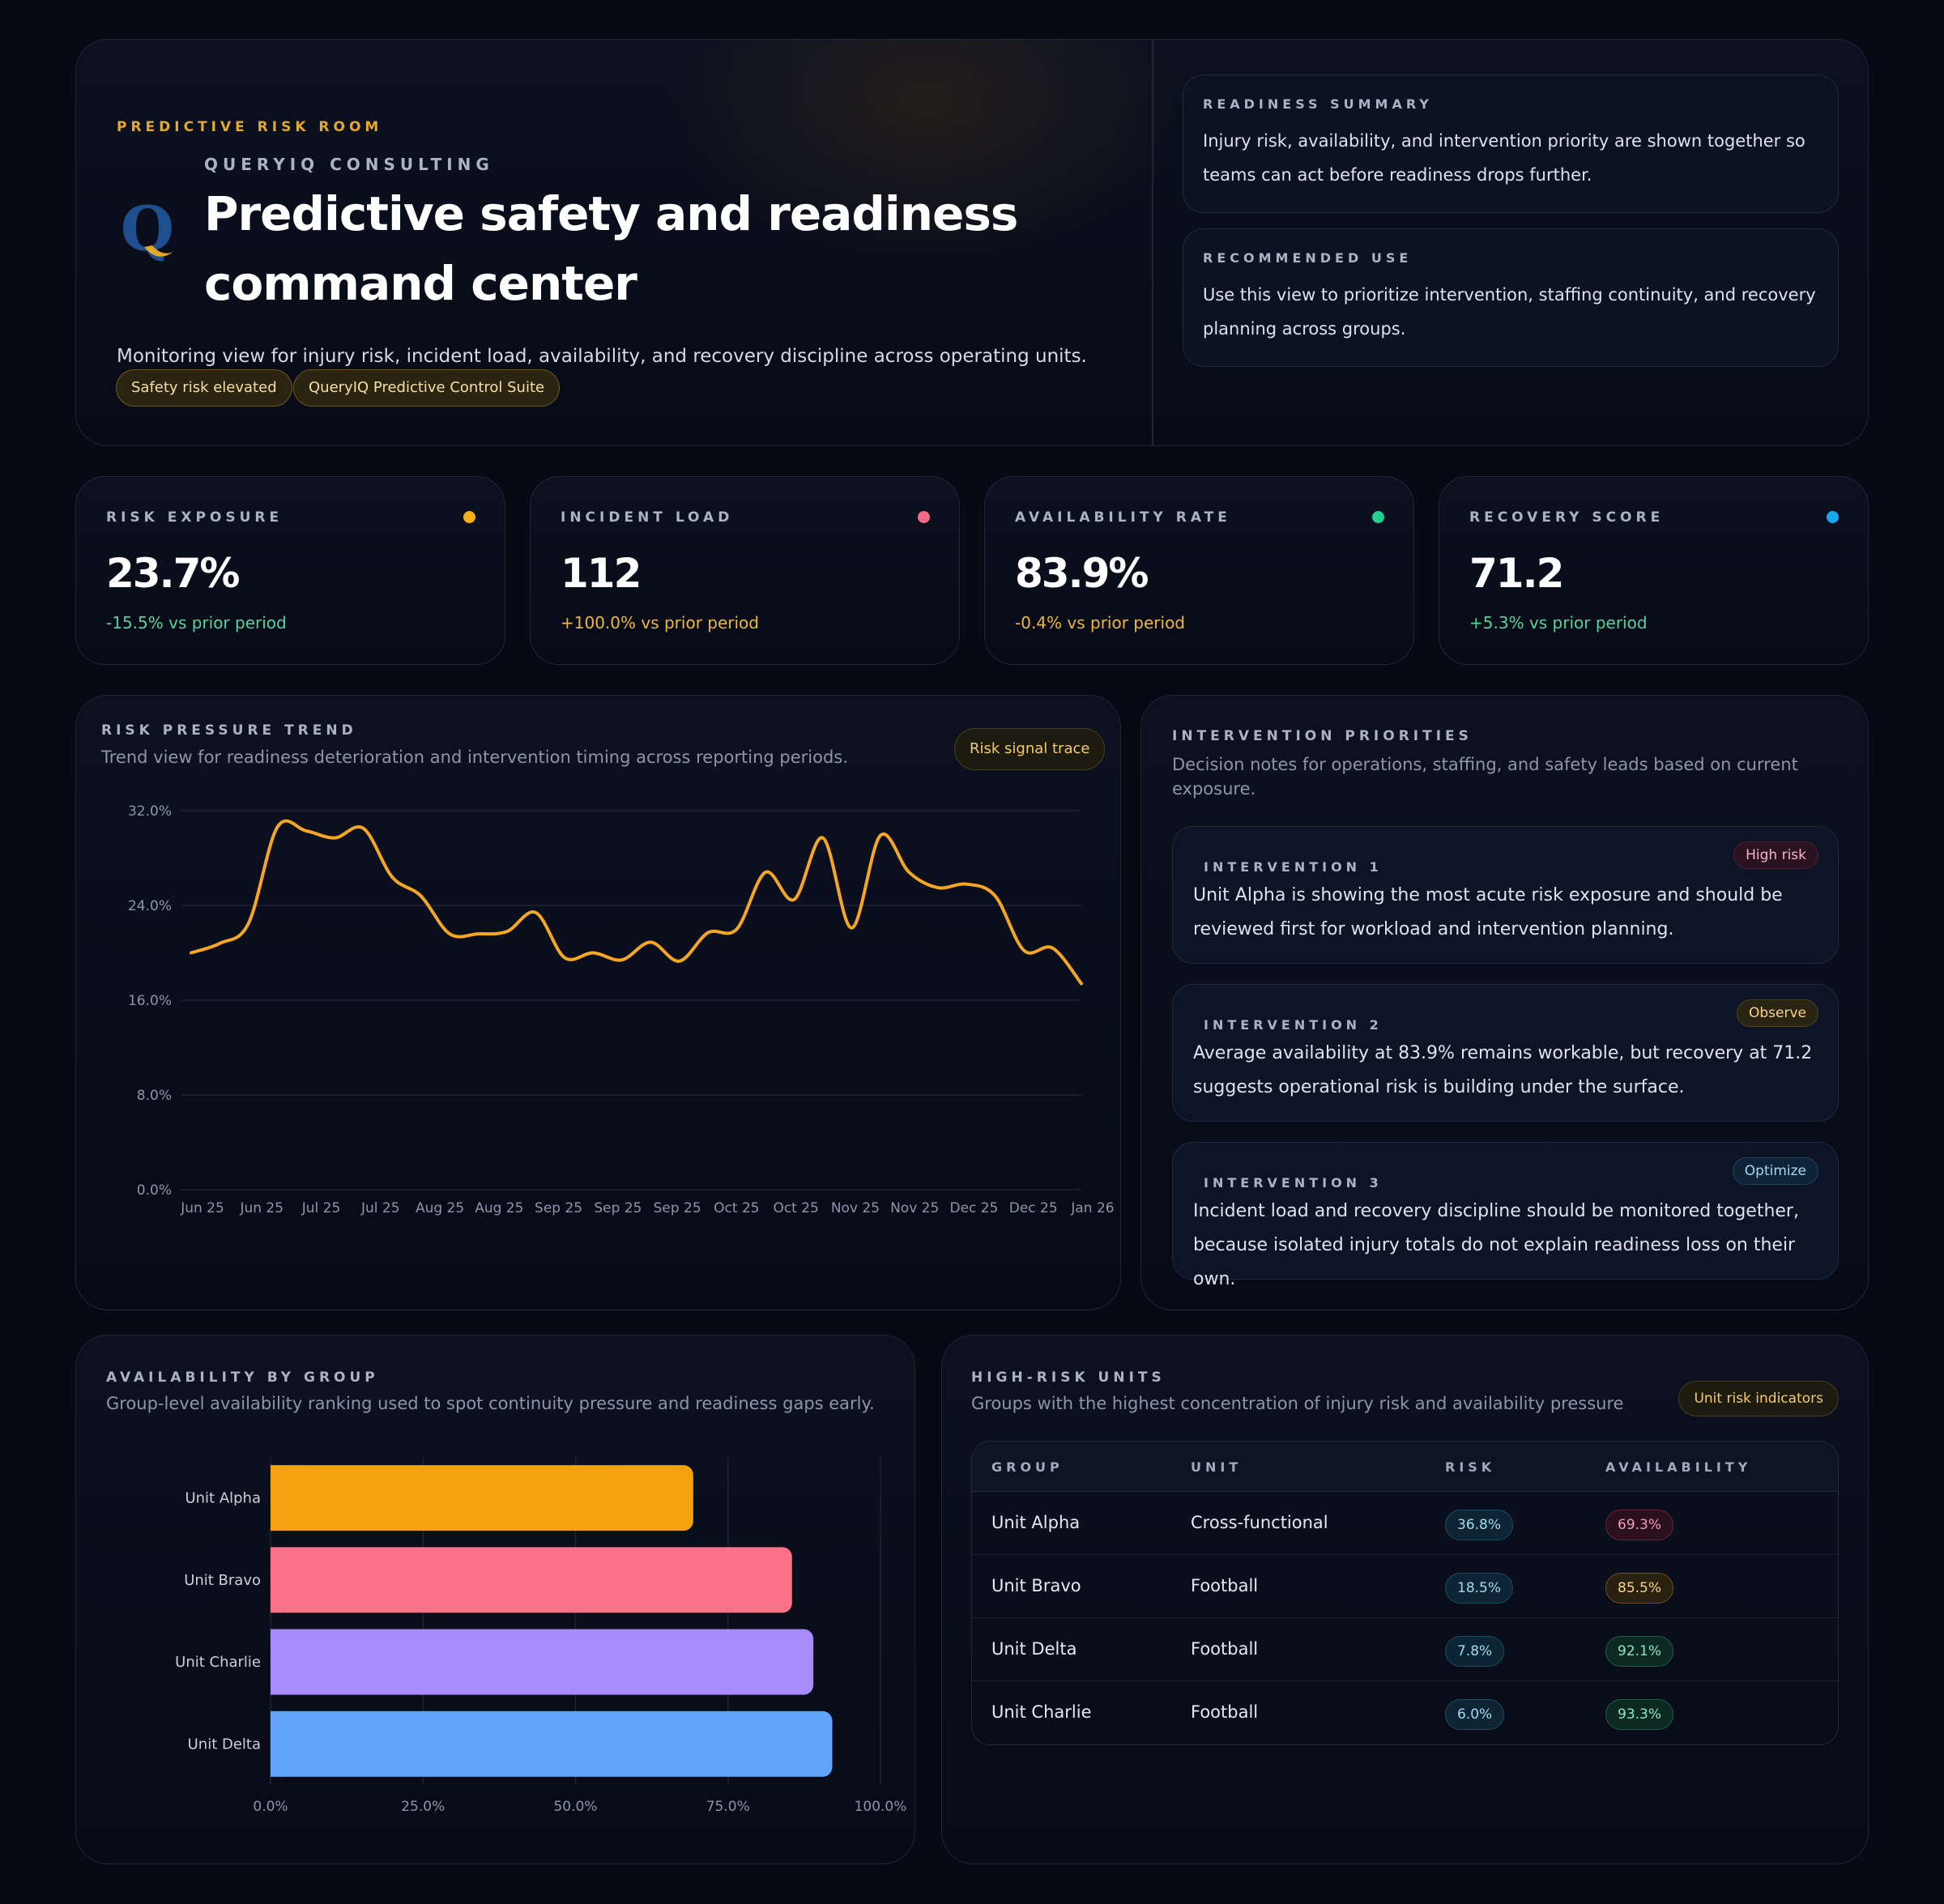 The height and width of the screenshot is (1904, 1944). Describe the element at coordinates (270, 1807) in the screenshot. I see `x-tick-label: 0.0%` at that location.